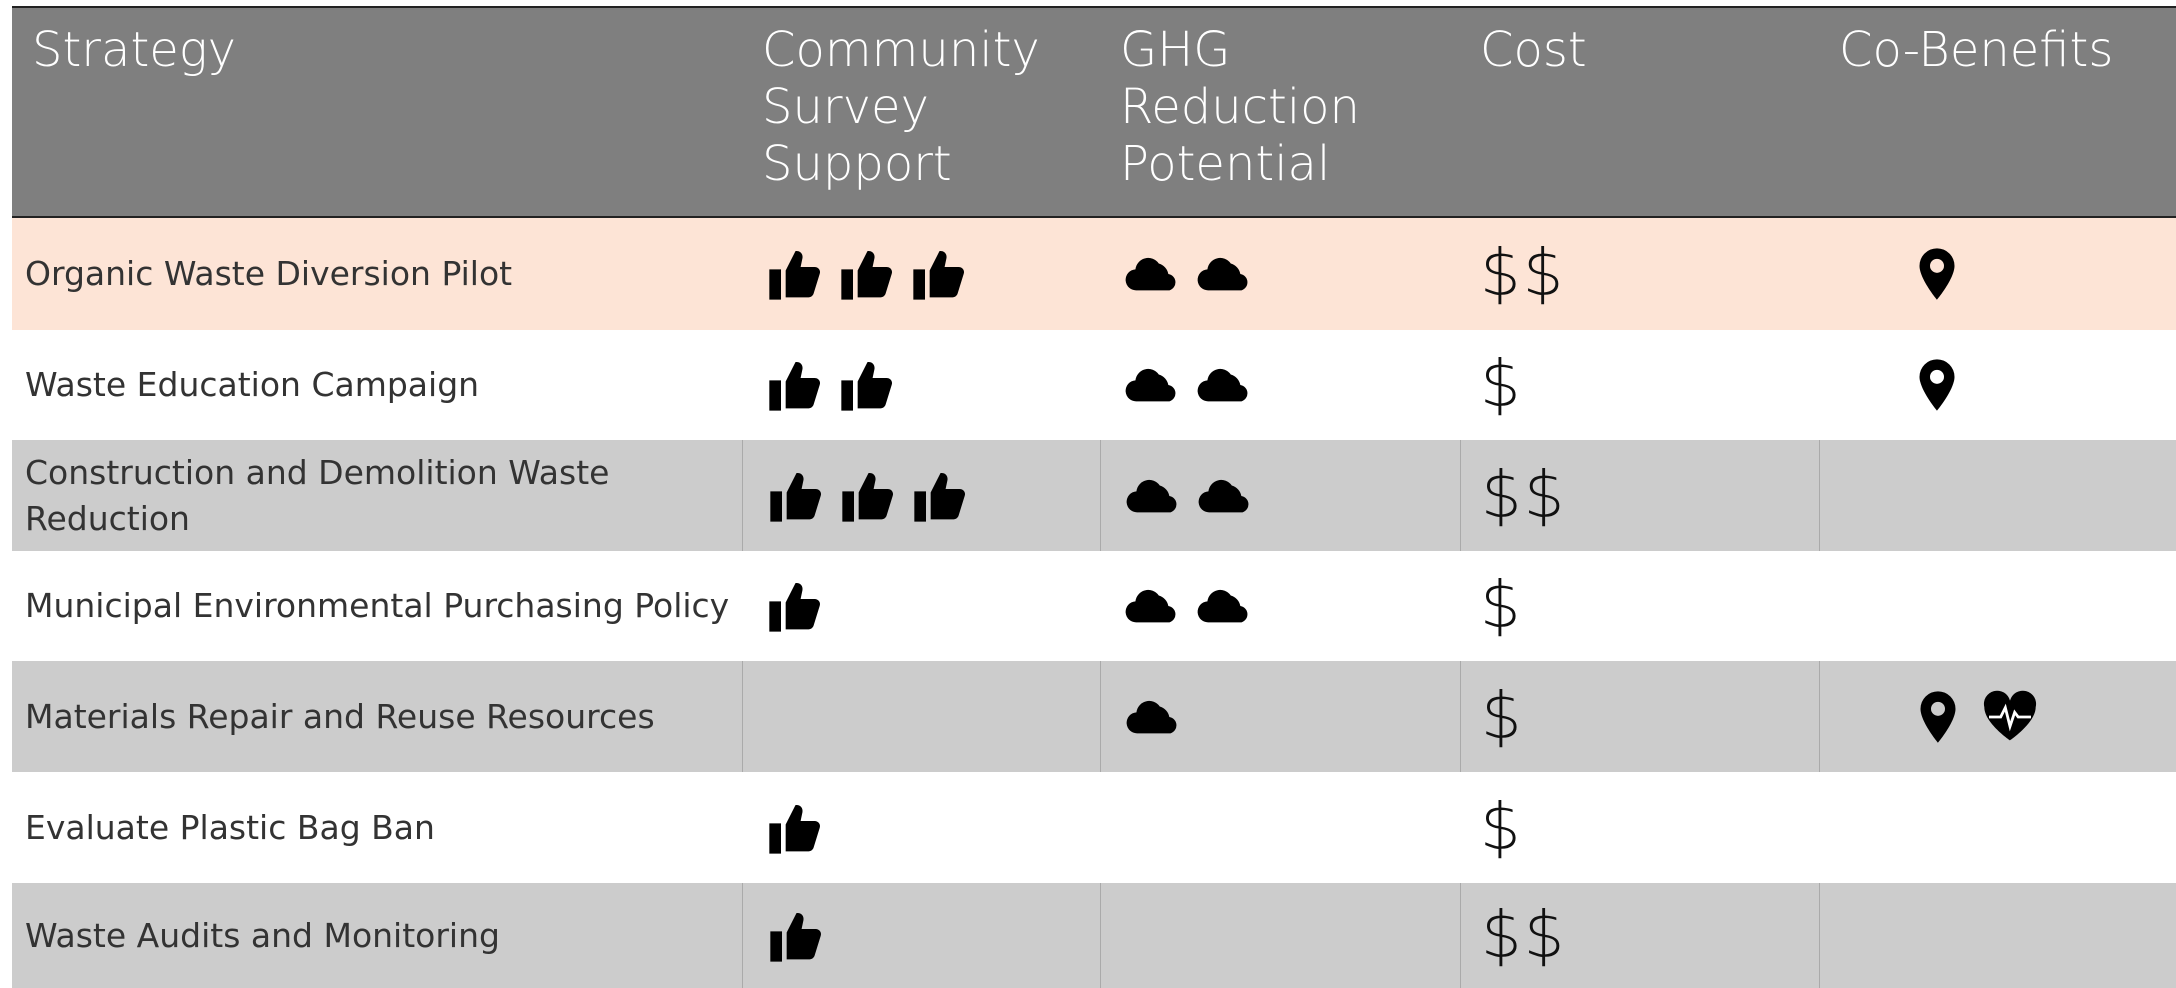 This screenshot has height=988, width=2176. What do you see at coordinates (134, 50) in the screenshot?
I see `header-cell: Strategy` at bounding box center [134, 50].